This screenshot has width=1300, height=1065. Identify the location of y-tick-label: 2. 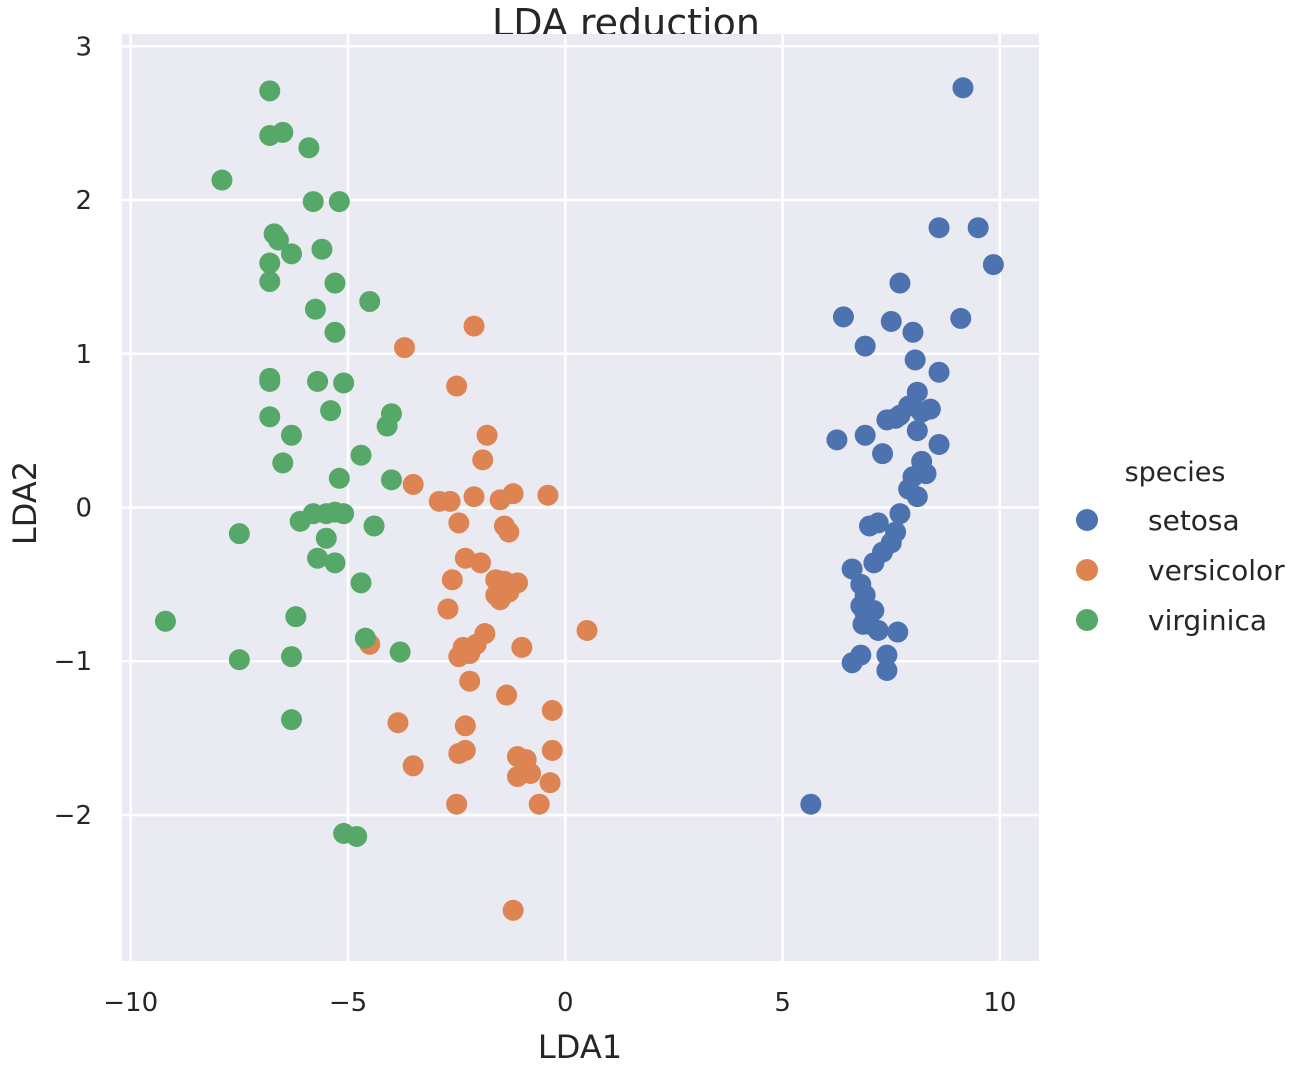
(83, 201).